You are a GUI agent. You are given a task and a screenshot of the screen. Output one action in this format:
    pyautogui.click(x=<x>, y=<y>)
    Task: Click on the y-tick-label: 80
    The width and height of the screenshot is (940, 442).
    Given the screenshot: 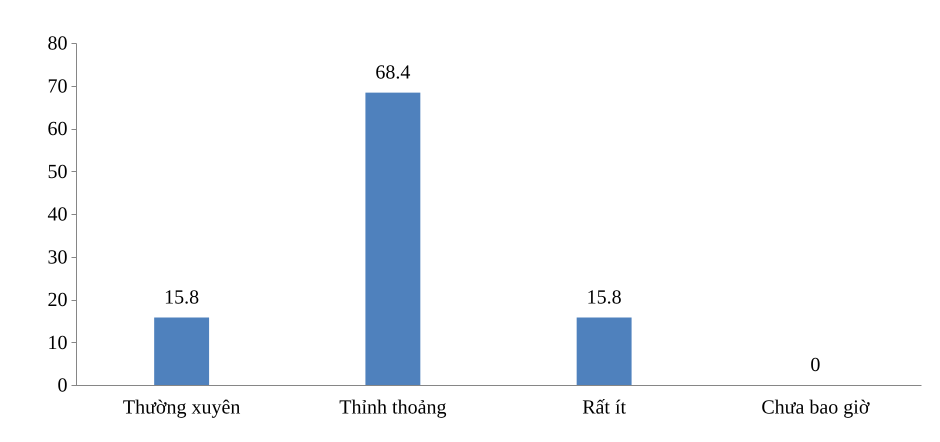 What is the action you would take?
    pyautogui.click(x=58, y=43)
    